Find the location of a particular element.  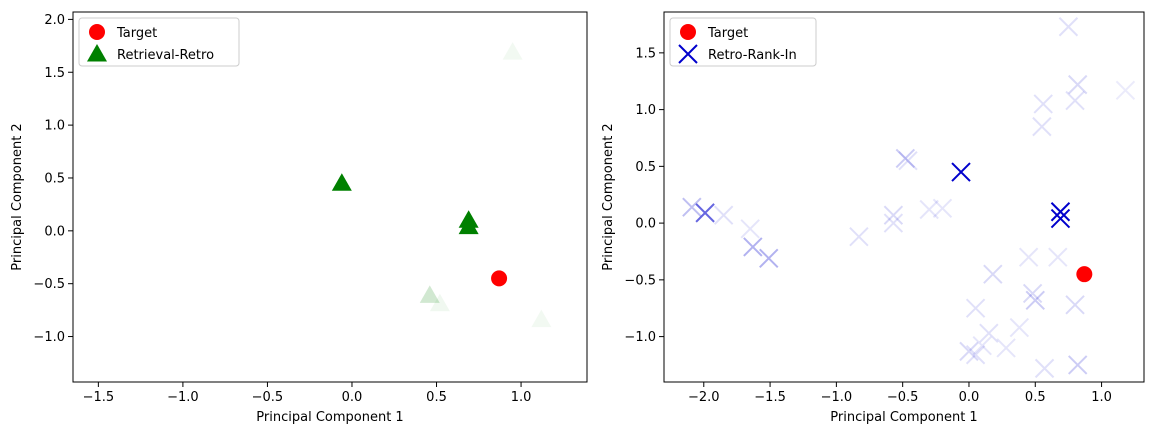

plot-points is located at coordinates (441, 185).